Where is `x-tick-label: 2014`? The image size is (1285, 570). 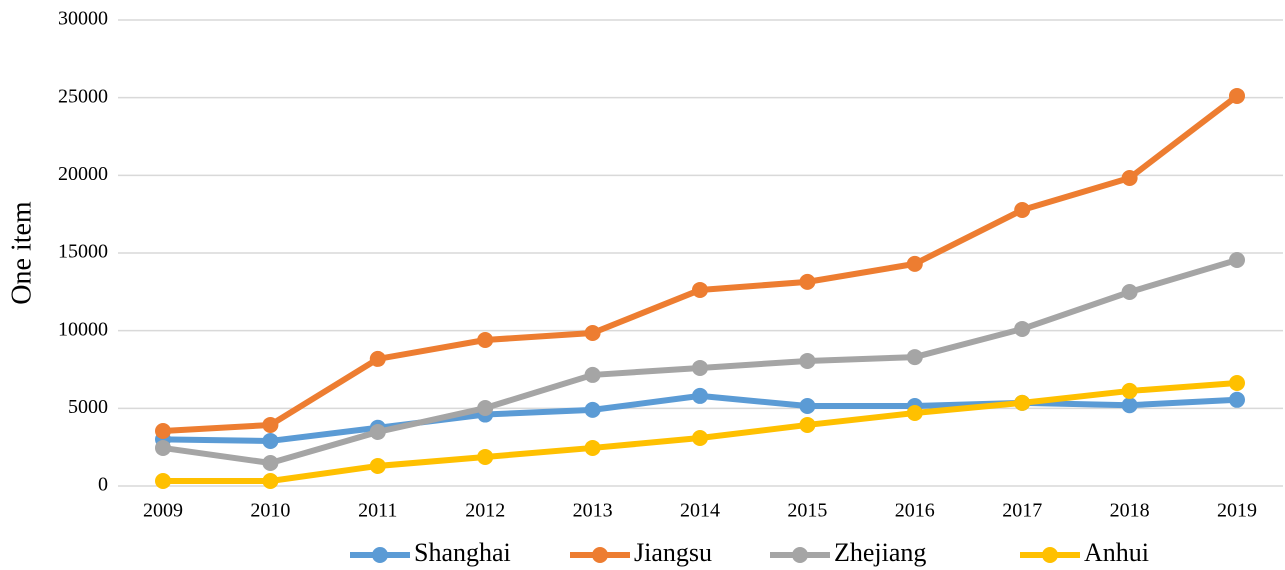 x-tick-label: 2014 is located at coordinates (700, 511).